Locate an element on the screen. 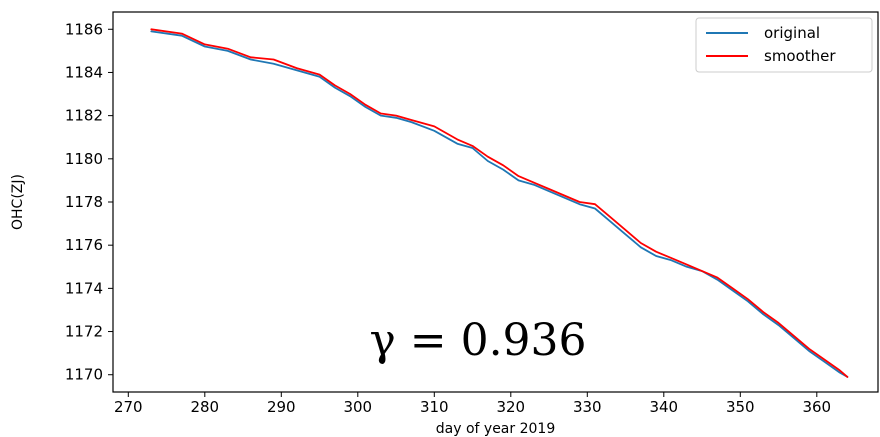 The image size is (880, 437). x-tick-label: 300 is located at coordinates (357, 407).